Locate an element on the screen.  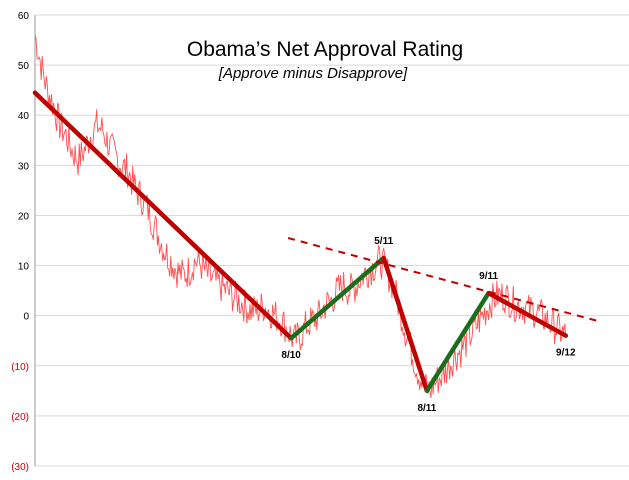
y-tick-label: 60 is located at coordinates (24, 16).